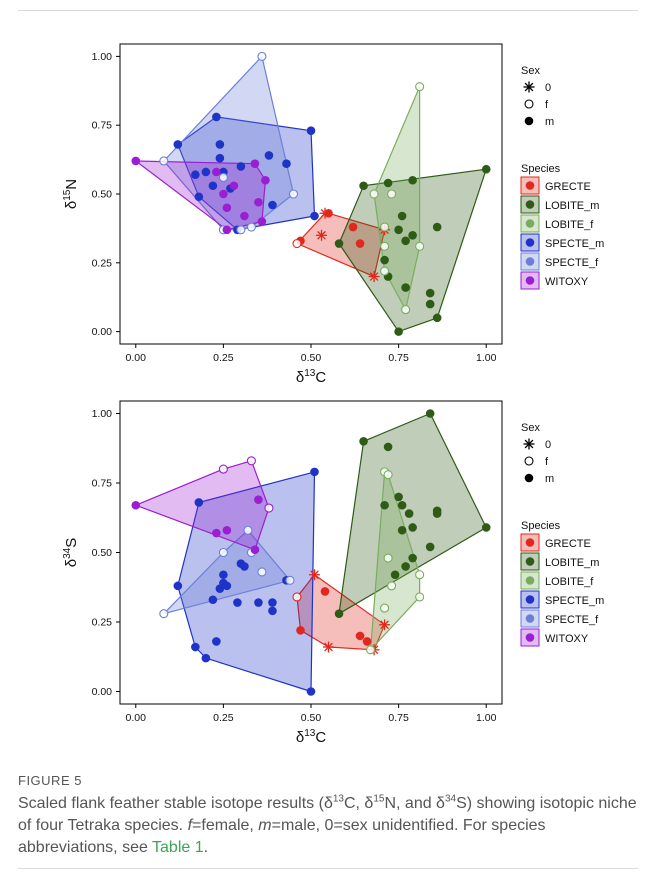  I want to click on y-axis-label: δ15N, so click(71, 194).